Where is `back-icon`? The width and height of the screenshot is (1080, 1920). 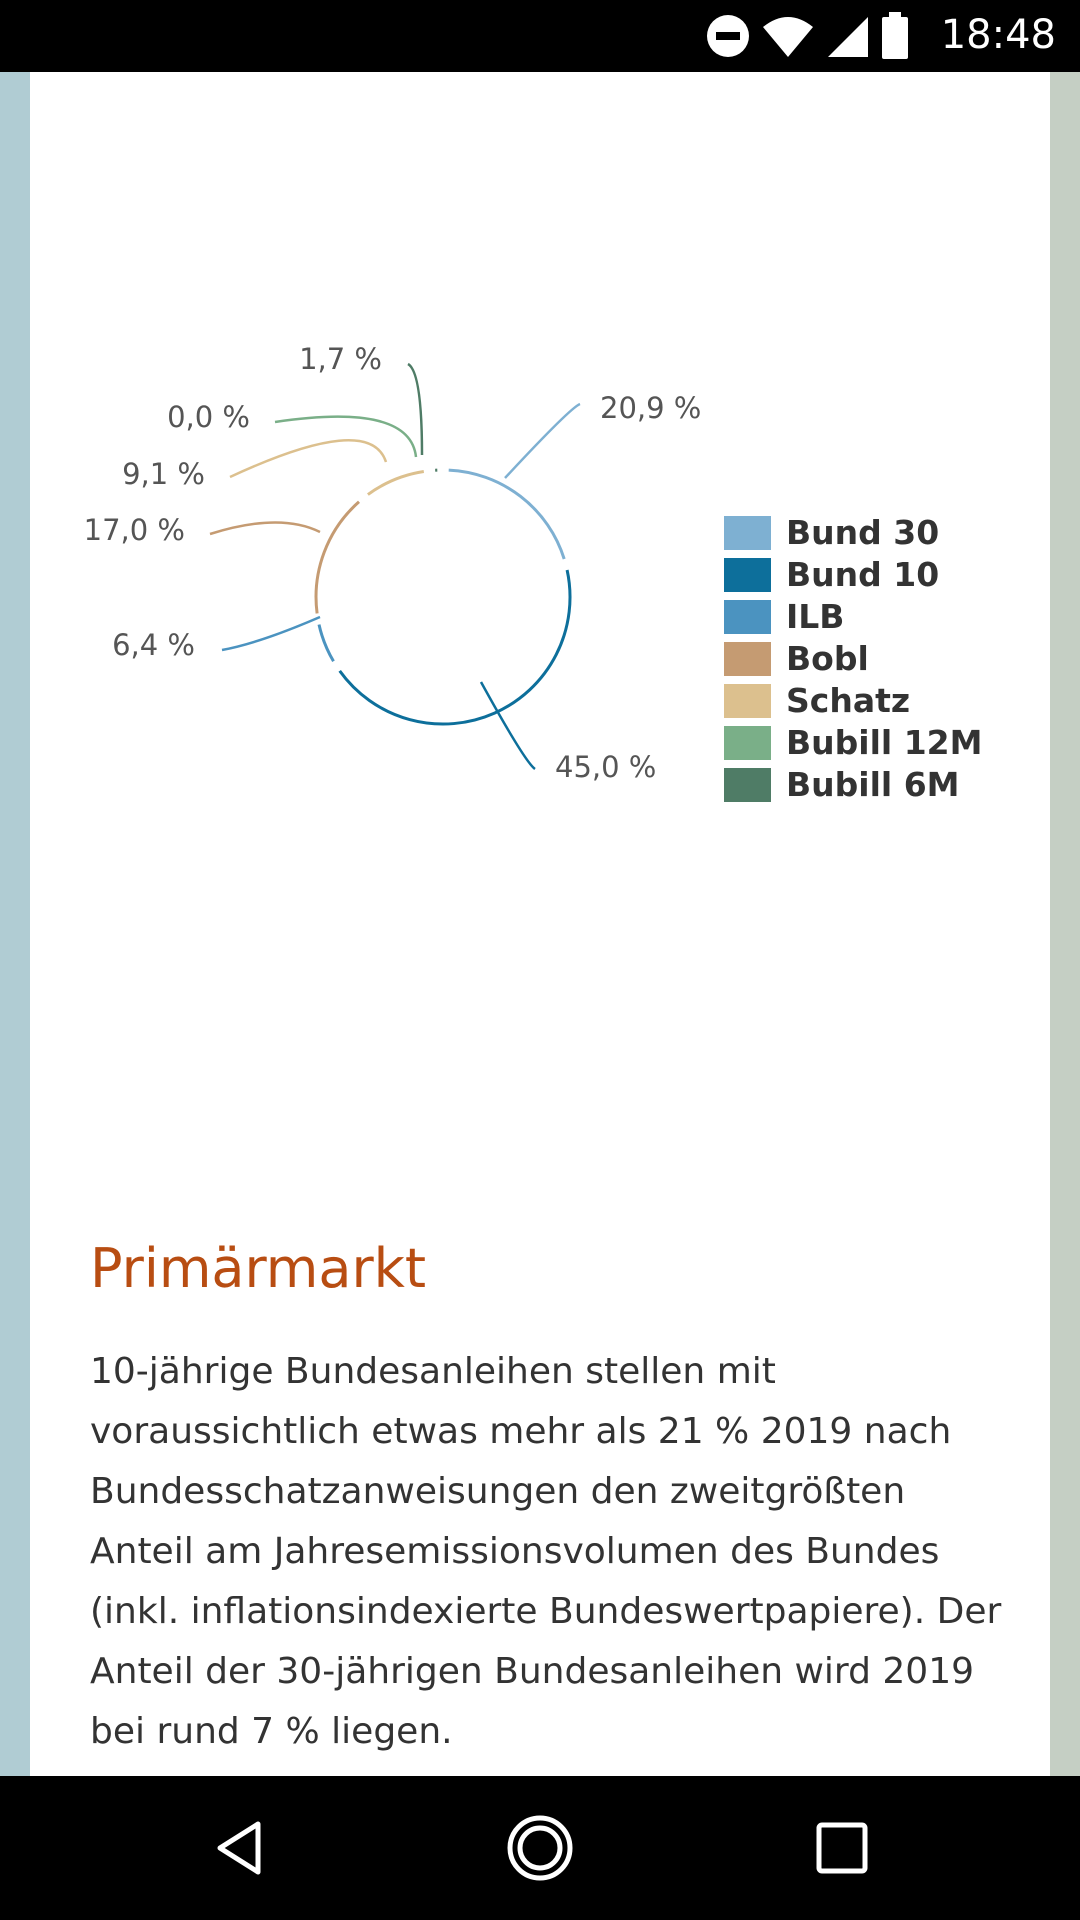 back-icon is located at coordinates (240, 1848).